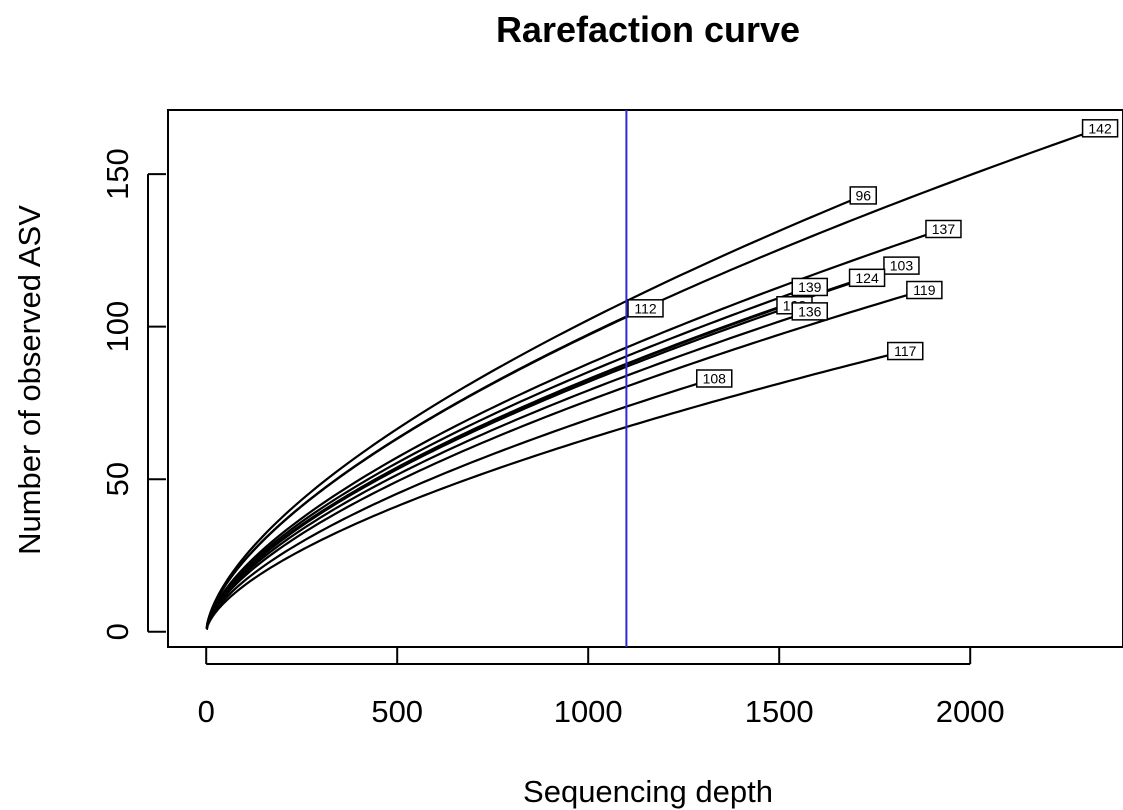  I want to click on y-tick-label: 100, so click(117, 327).